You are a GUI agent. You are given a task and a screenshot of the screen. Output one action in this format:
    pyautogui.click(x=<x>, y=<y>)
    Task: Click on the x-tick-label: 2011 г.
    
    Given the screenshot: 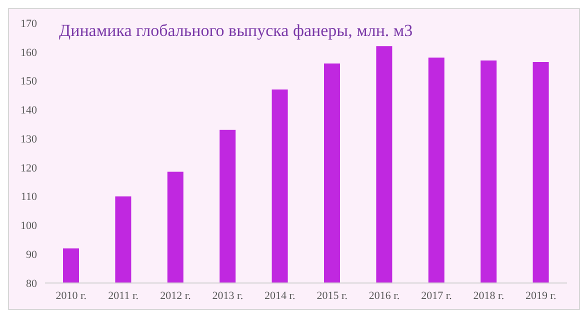 What is the action you would take?
    pyautogui.click(x=123, y=296)
    